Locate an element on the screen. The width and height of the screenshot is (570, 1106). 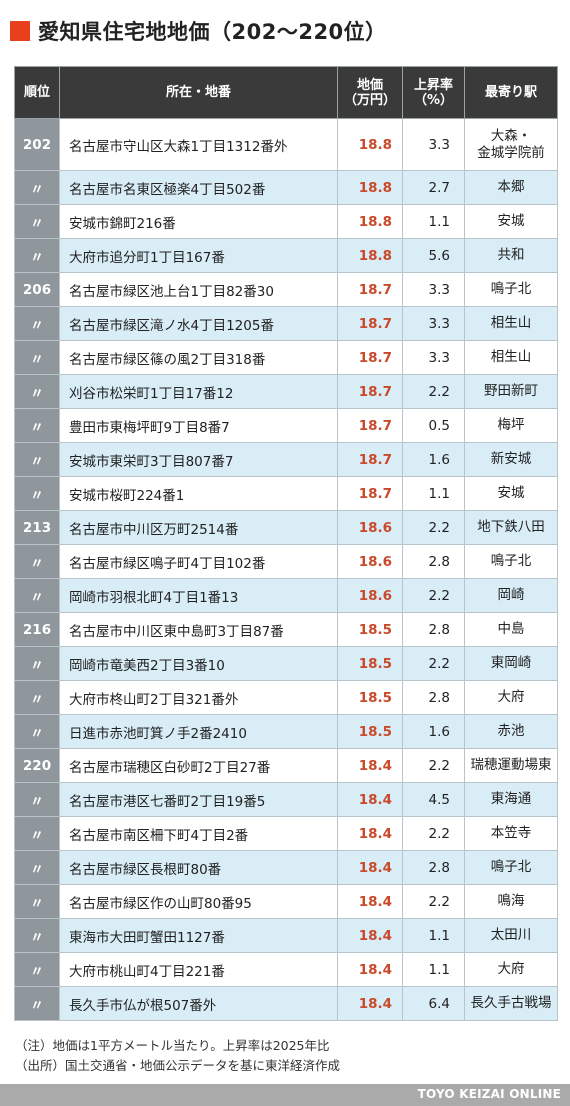
table-row: 〃大府市桃山町4丁目221番 18.4 1.1 大府 is located at coordinates (286, 969).